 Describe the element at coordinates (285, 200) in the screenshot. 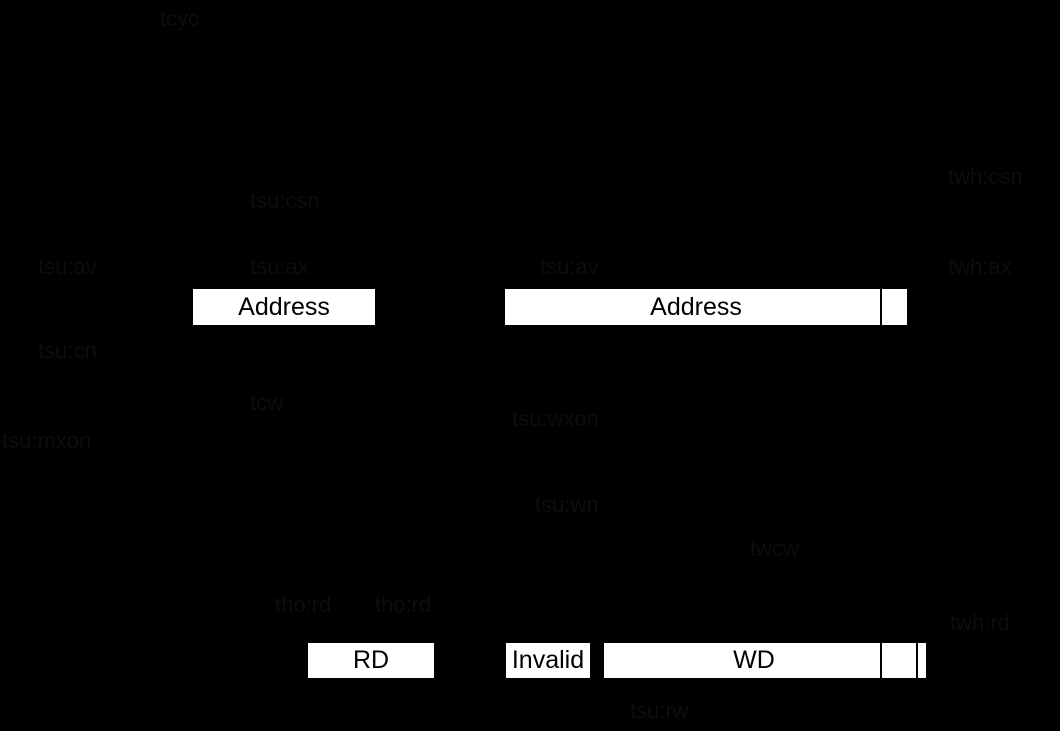

I see `timing-label: tsu:csn` at that location.